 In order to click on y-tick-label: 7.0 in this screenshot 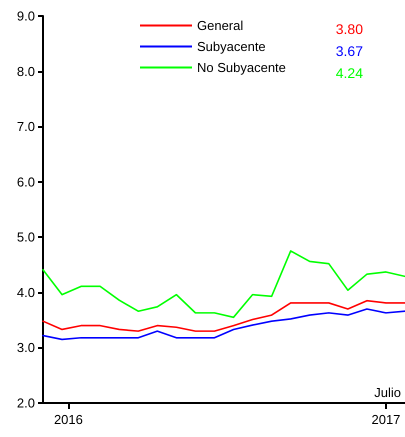, I will do `click(25, 126)`.